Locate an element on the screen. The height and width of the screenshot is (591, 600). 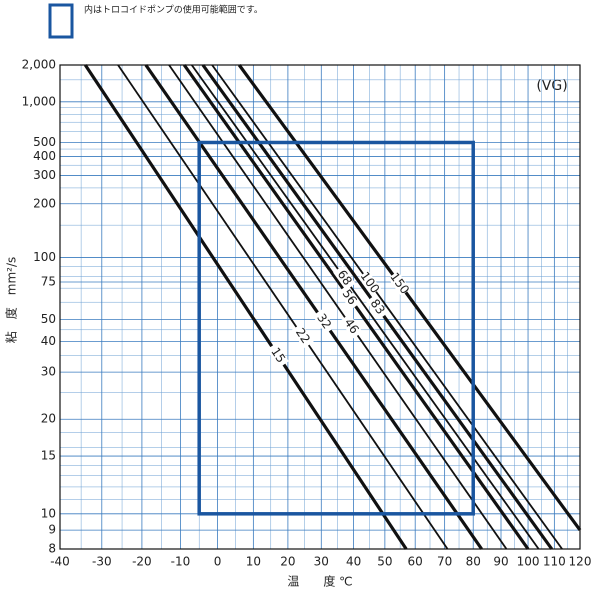
x-tick-label: 20 is located at coordinates (287, 562).